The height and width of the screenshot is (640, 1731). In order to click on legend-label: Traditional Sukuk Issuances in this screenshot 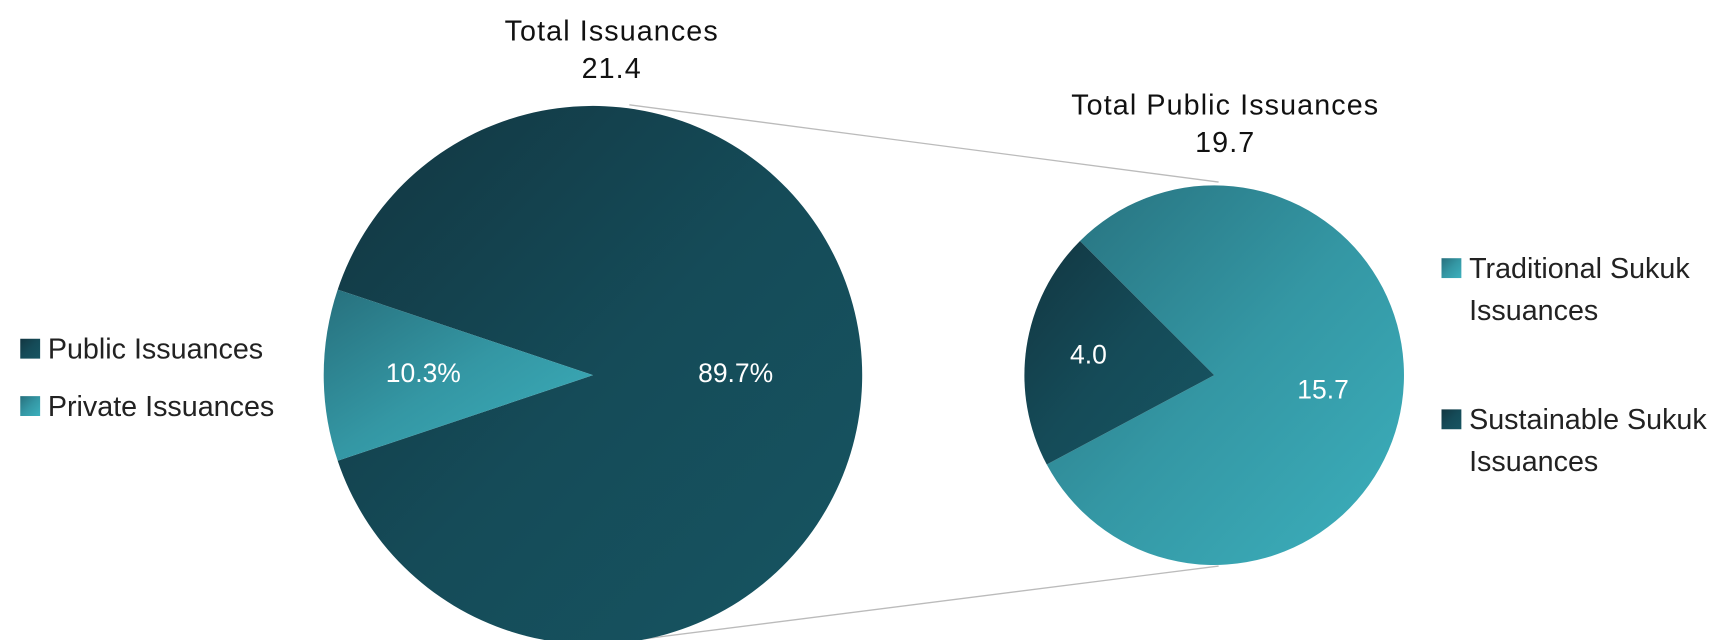, I will do `click(1579, 289)`.